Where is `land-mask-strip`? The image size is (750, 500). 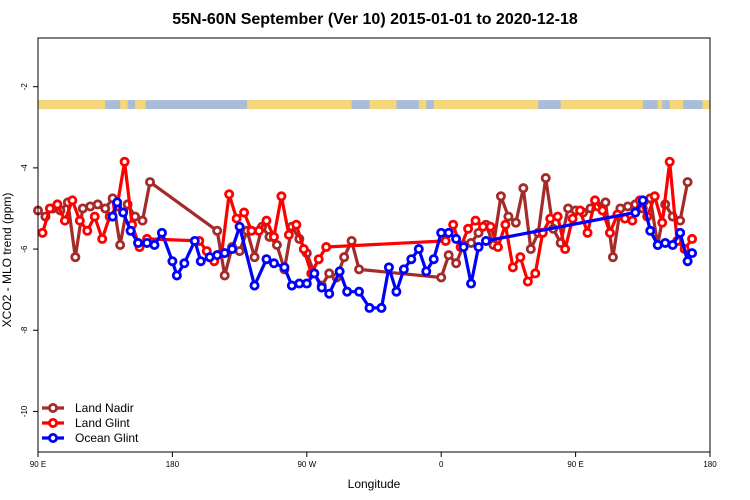
land-mask-strip is located at coordinates (374, 105).